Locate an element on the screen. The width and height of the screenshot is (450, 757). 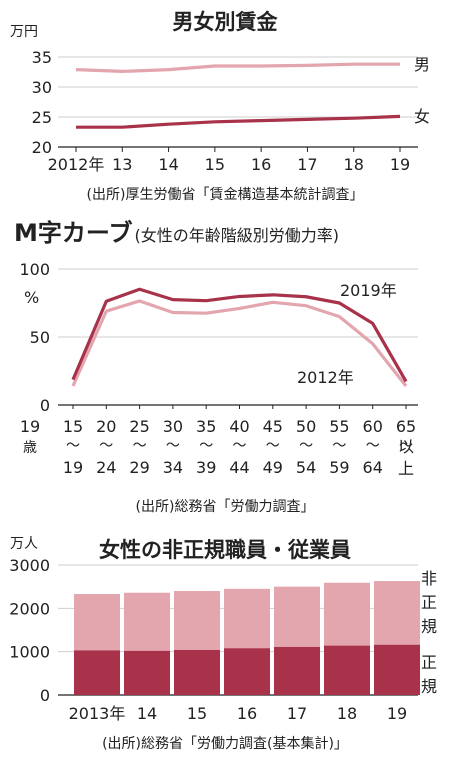
legend-regular-char: 正 is located at coordinates (429, 662).